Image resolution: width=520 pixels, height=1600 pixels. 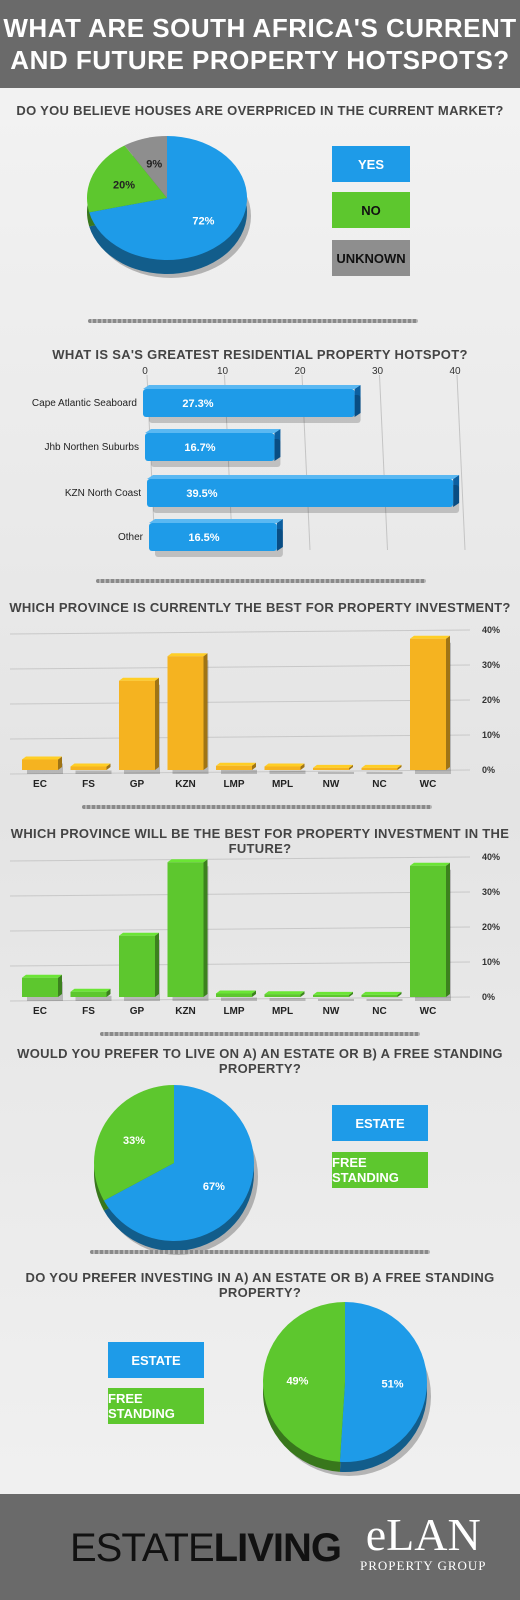 I want to click on pie-slice-label: 51%, so click(x=393, y=1384).